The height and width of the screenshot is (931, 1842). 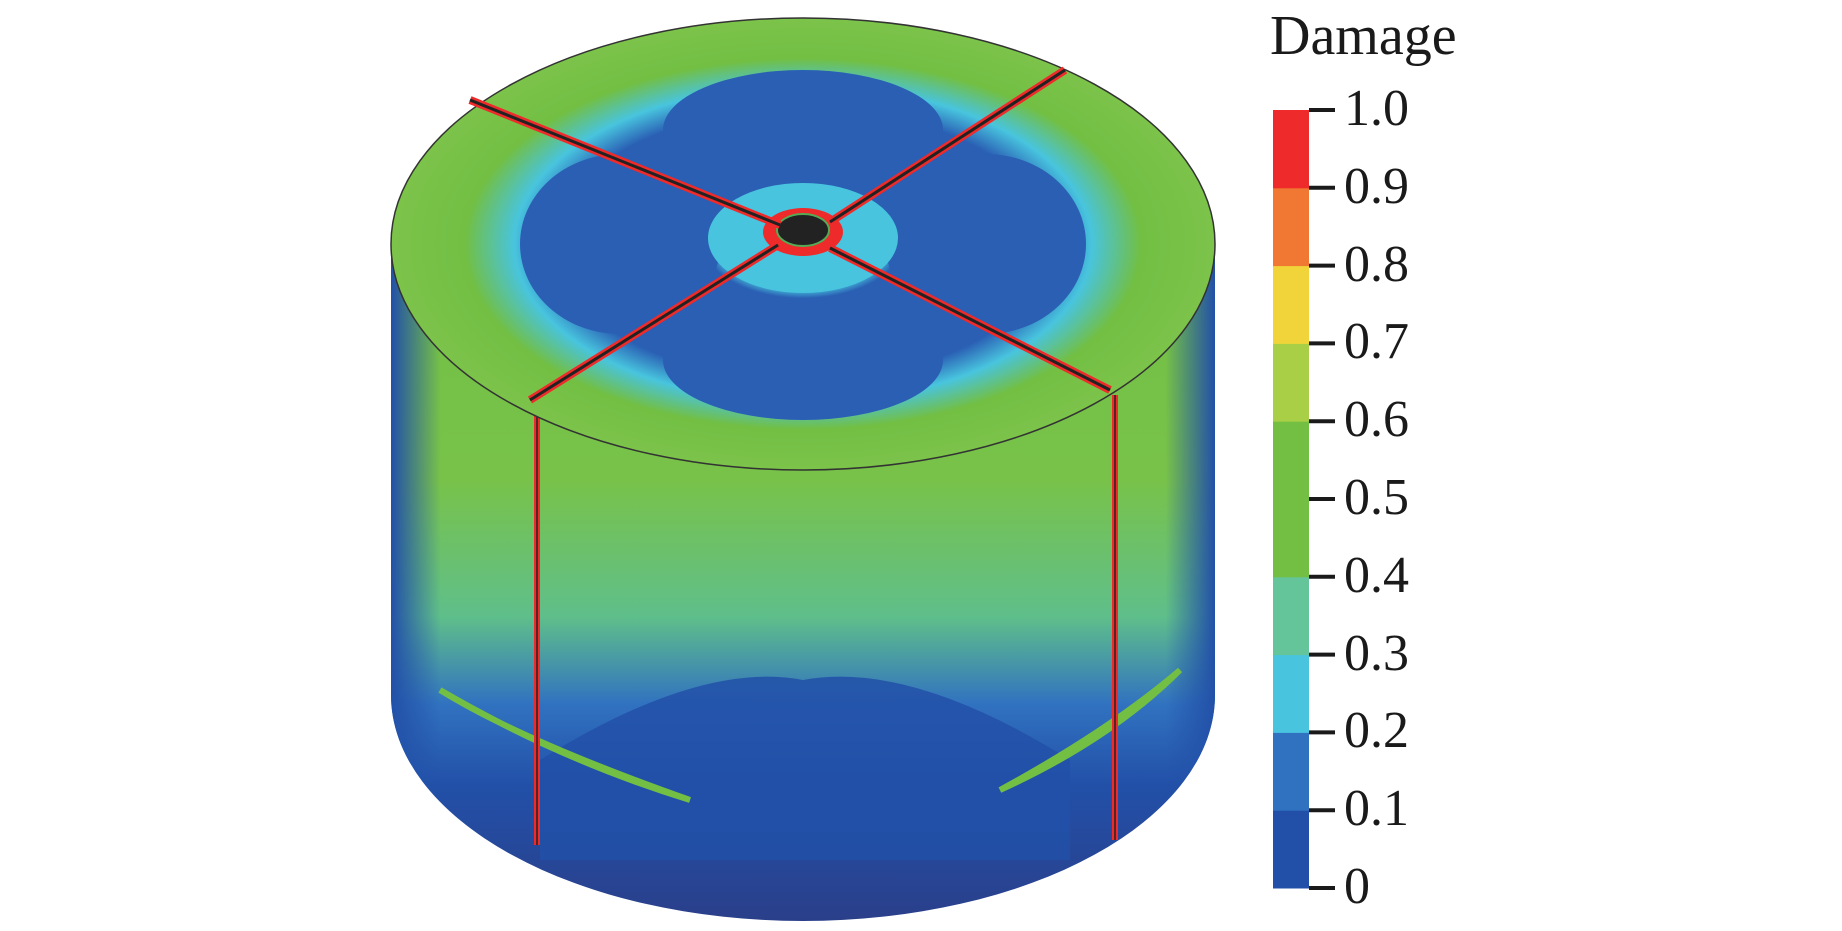 What do you see at coordinates (1090, 730) in the screenshot?
I see `right-crack-band` at bounding box center [1090, 730].